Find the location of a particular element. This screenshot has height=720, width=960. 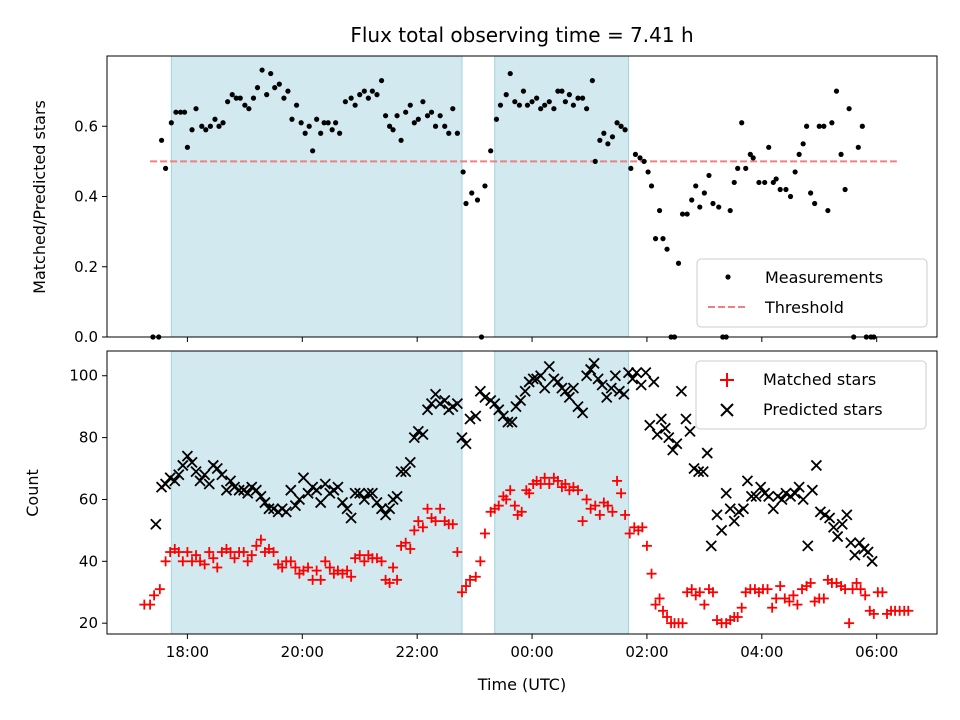

x-tick-label: 04:00 is located at coordinates (761, 652).